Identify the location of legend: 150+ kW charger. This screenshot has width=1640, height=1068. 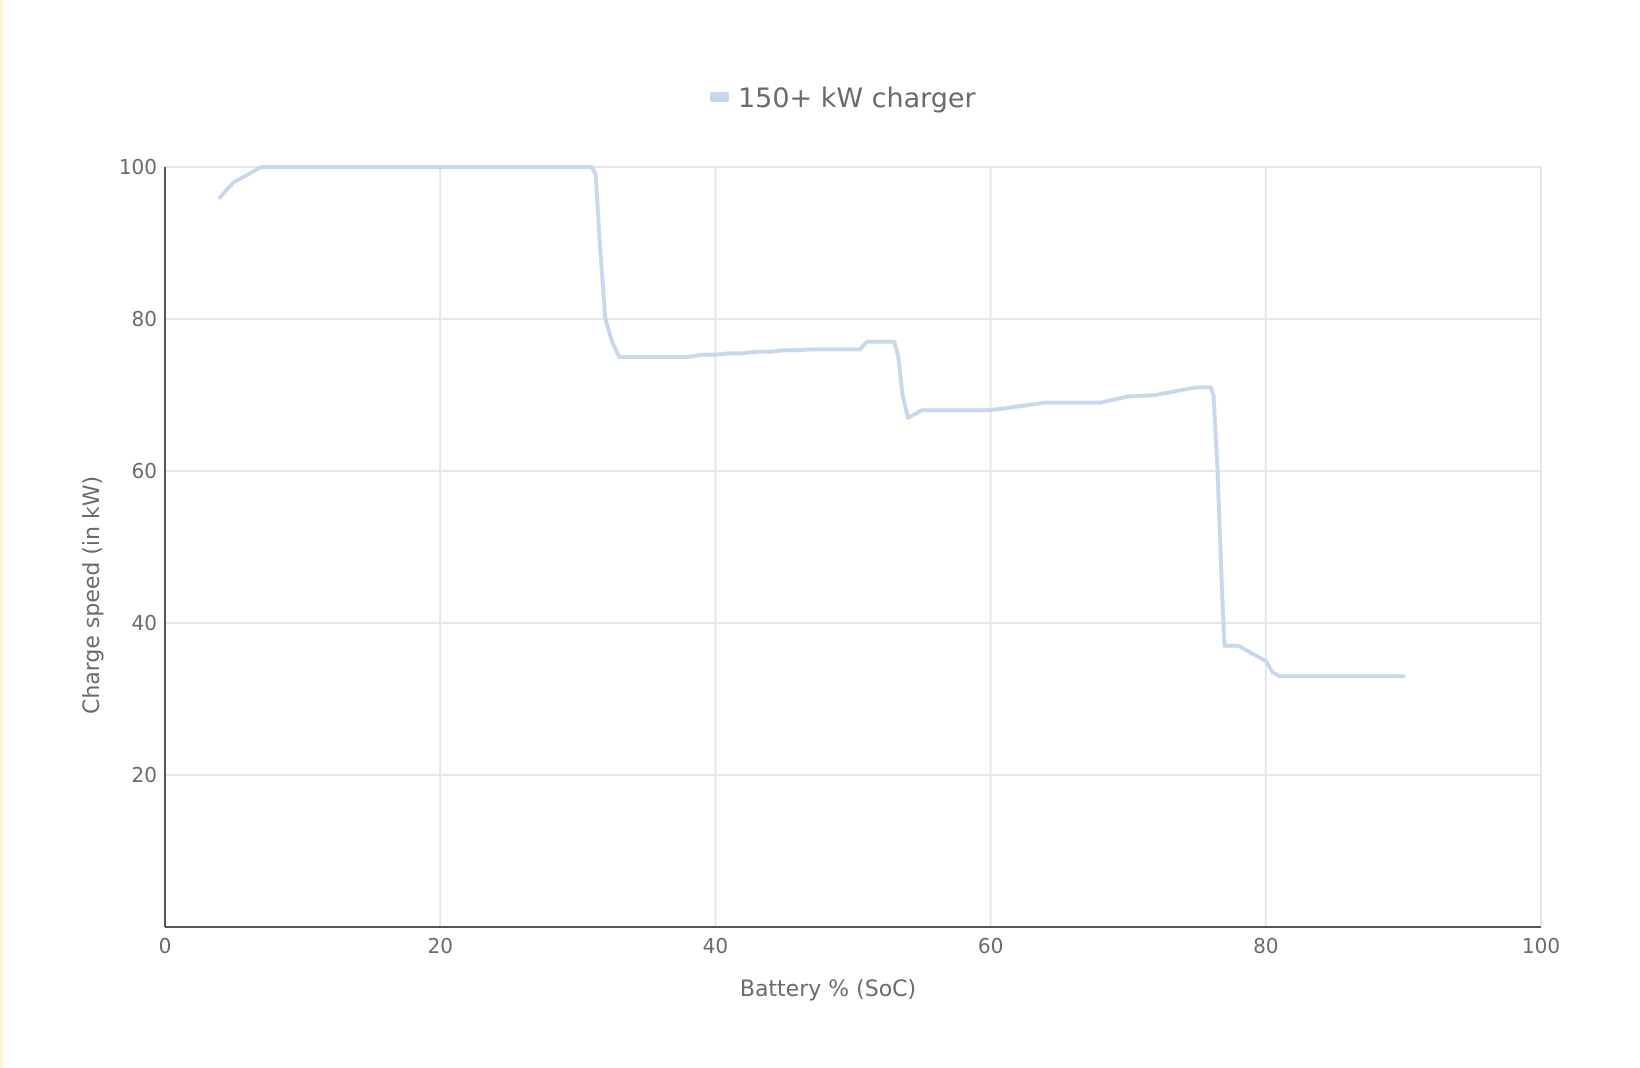
(843, 98).